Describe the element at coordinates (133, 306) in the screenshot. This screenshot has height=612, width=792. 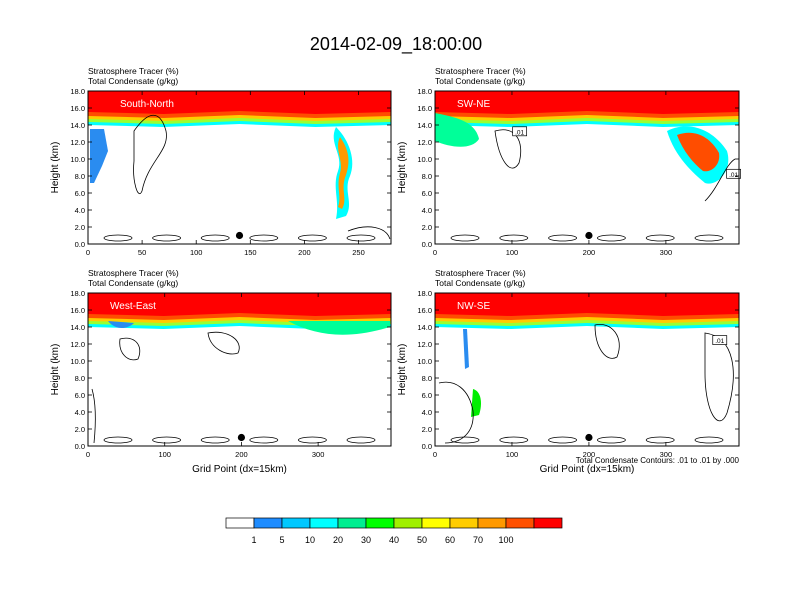
I see `section-label: West-East` at that location.